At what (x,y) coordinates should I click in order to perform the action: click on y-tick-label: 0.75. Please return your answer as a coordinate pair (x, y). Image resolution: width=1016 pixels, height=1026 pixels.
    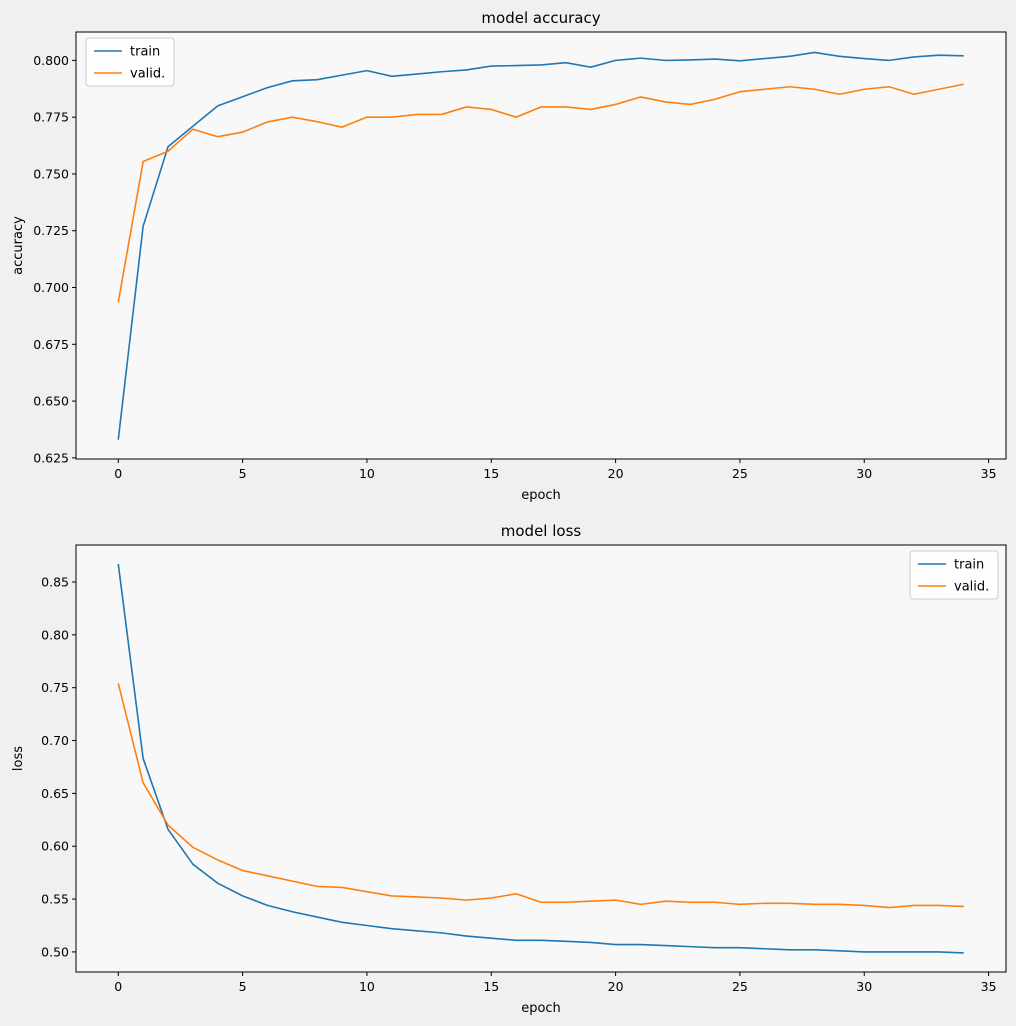
    Looking at the image, I should click on (55, 687).